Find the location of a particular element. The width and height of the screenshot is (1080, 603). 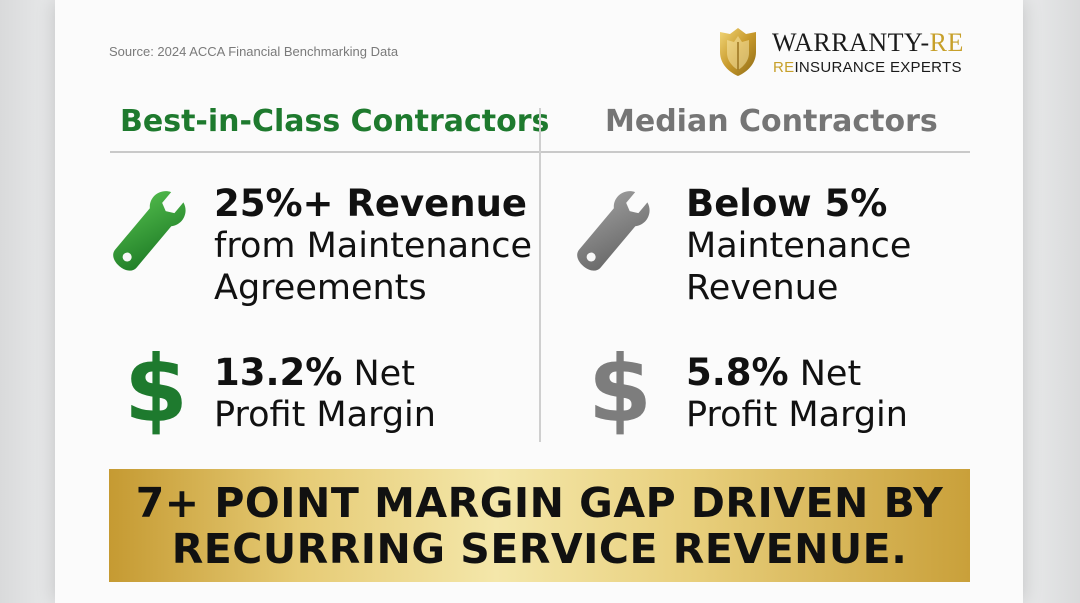

median-maintenance-line3: Revenue is located at coordinates (762, 288).